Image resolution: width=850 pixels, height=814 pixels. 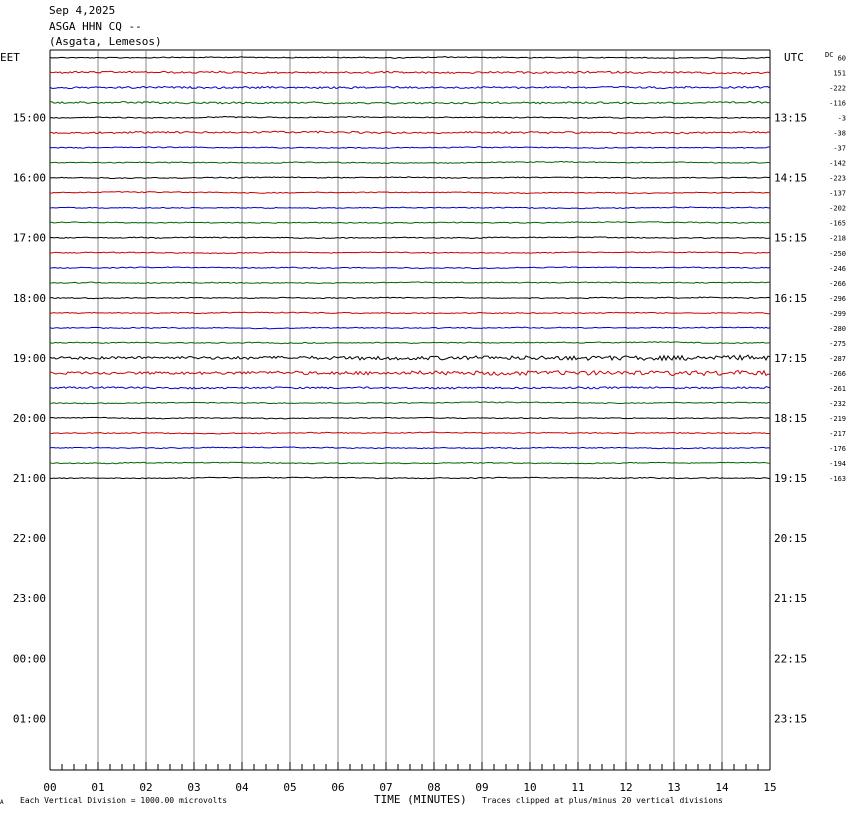 I want to click on x-tick-label: 00, so click(x=49, y=787).